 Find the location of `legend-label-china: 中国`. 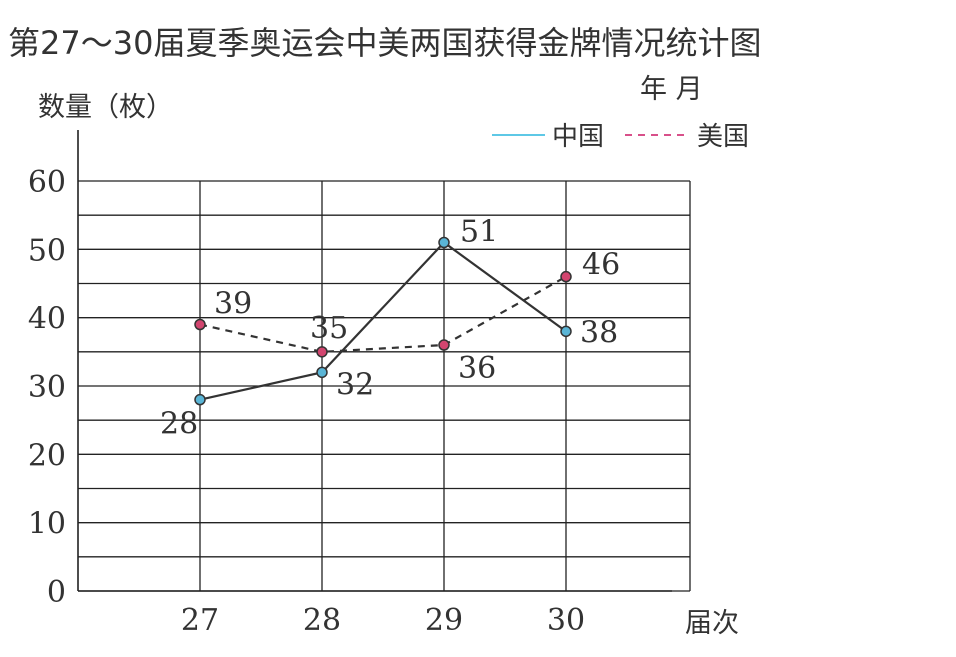

legend-label-china: 中国 is located at coordinates (578, 137).